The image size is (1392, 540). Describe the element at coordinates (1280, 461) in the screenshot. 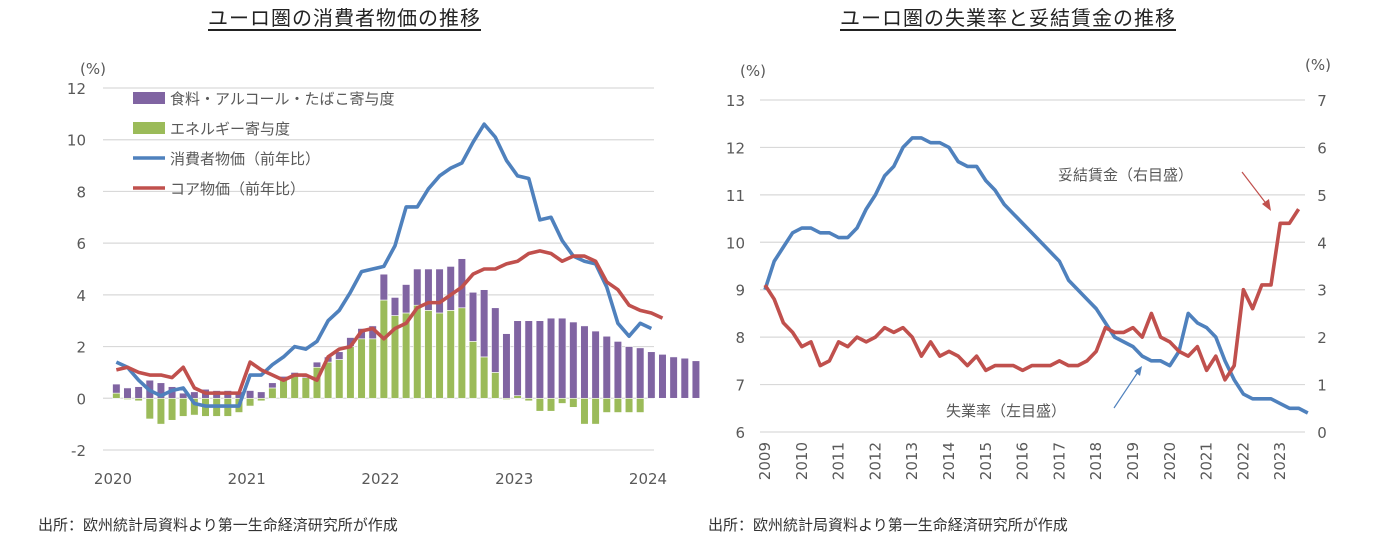

I see `x-tick-label: 2023` at that location.